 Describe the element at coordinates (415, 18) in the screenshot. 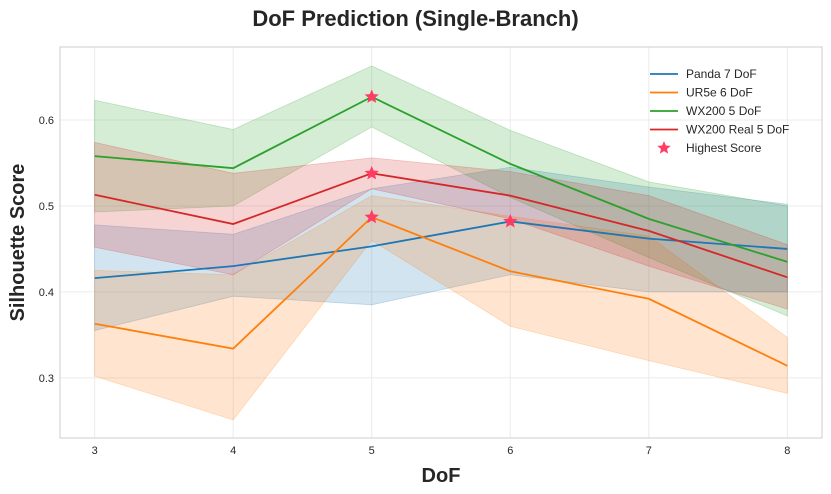

I see `chart-title: DoF Prediction (Single-Branch)` at that location.